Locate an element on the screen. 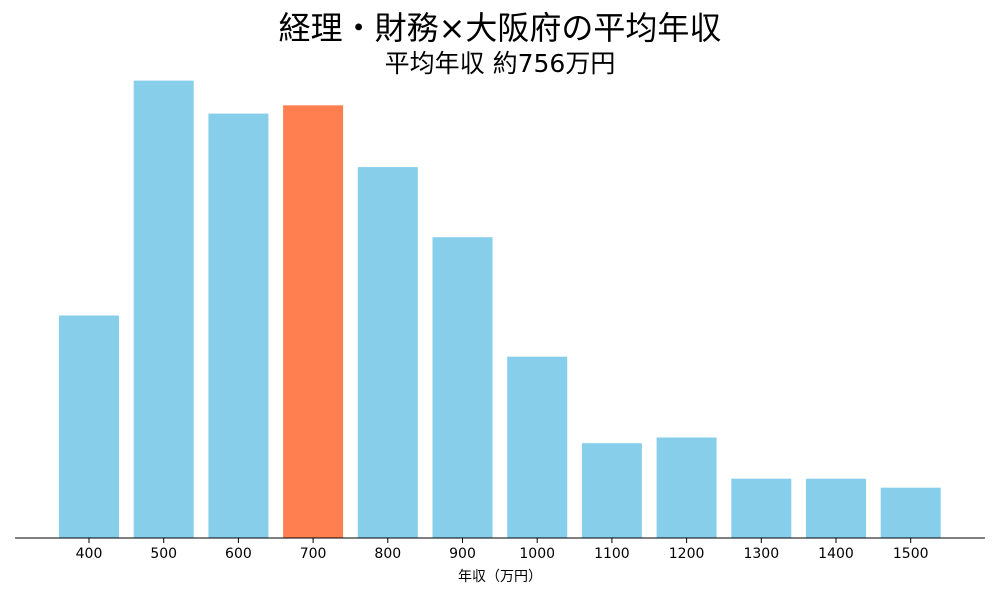  x-tick-label-500: 500 is located at coordinates (163, 554).